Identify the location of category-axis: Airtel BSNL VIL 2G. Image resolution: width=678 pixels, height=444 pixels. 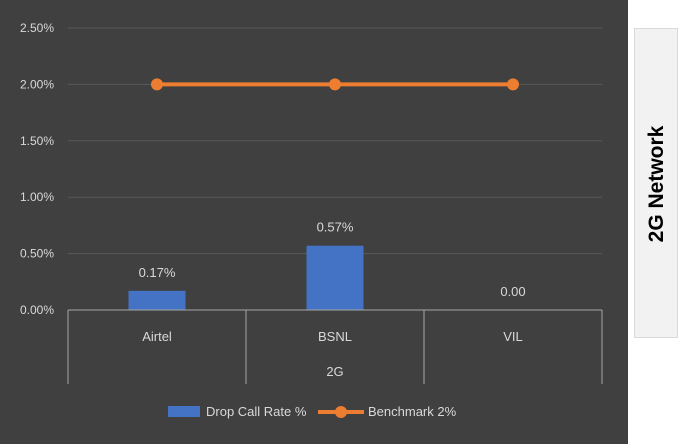
(335, 346).